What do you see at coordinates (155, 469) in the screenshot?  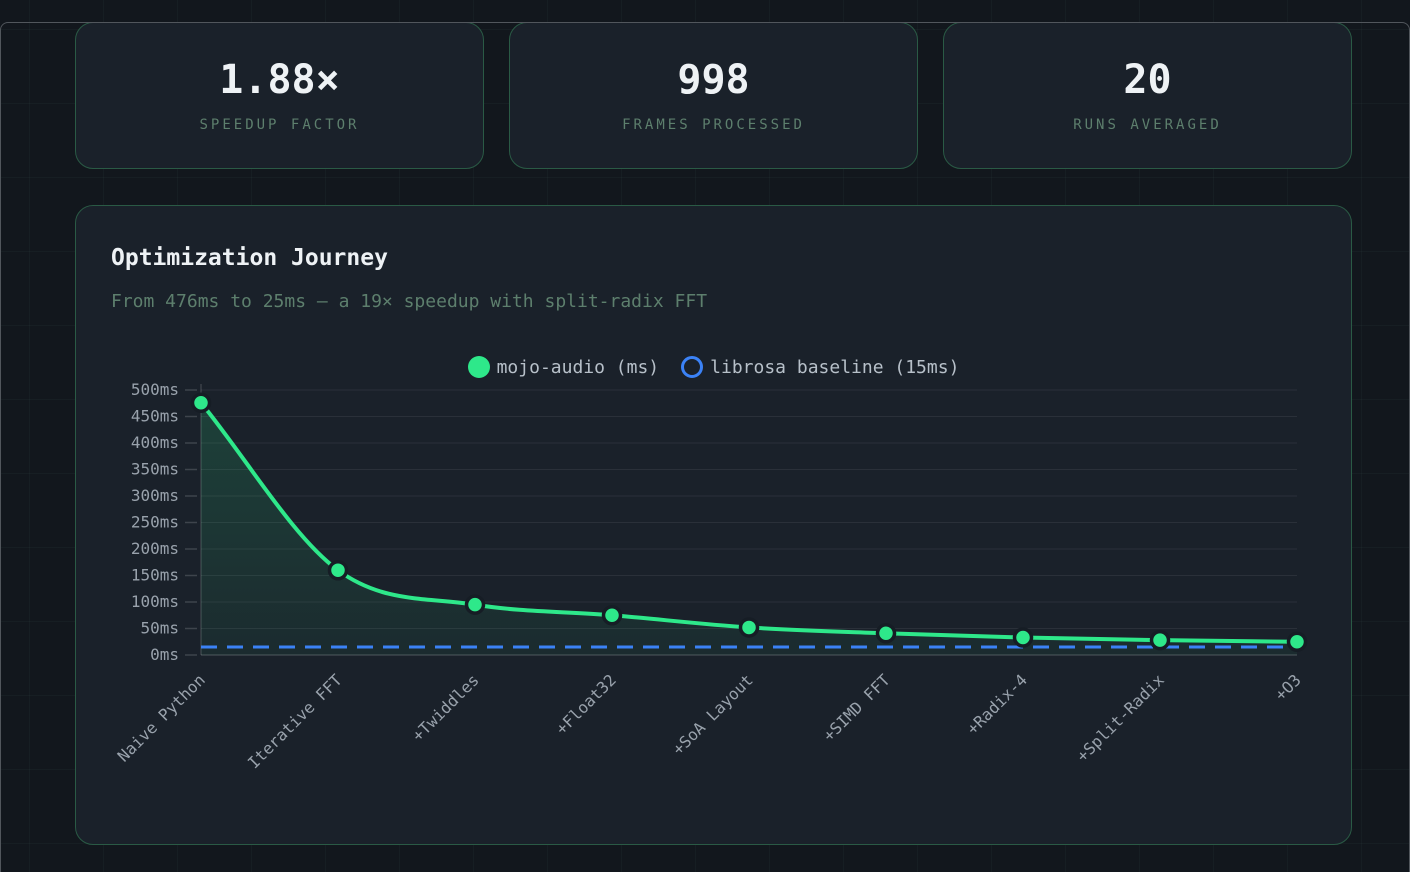 I see `y-tick-label: 350ms` at bounding box center [155, 469].